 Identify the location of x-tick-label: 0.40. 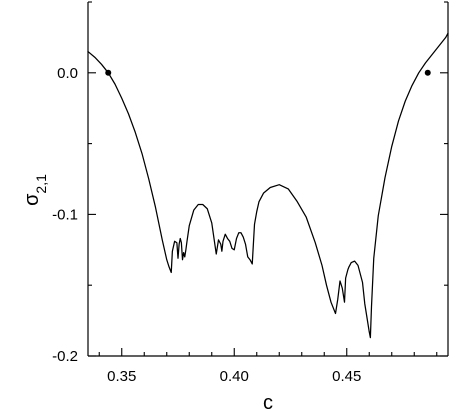
(234, 376).